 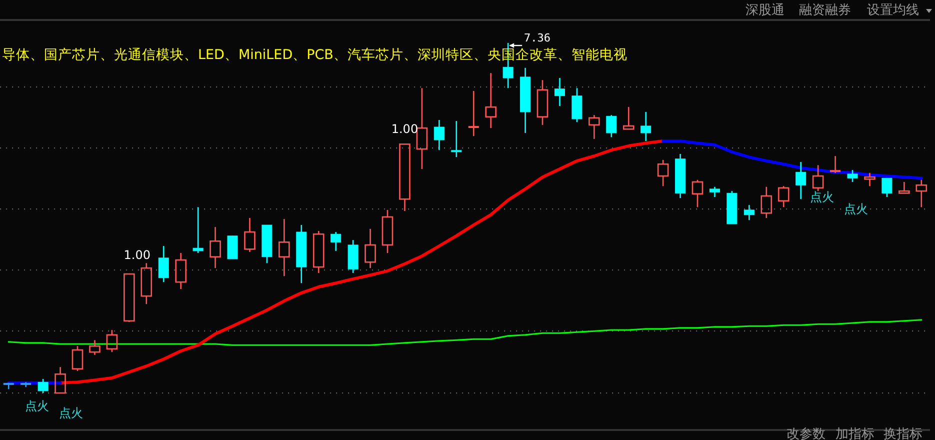 What do you see at coordinates (806, 433) in the screenshot?
I see `annotation: 改参数` at bounding box center [806, 433].